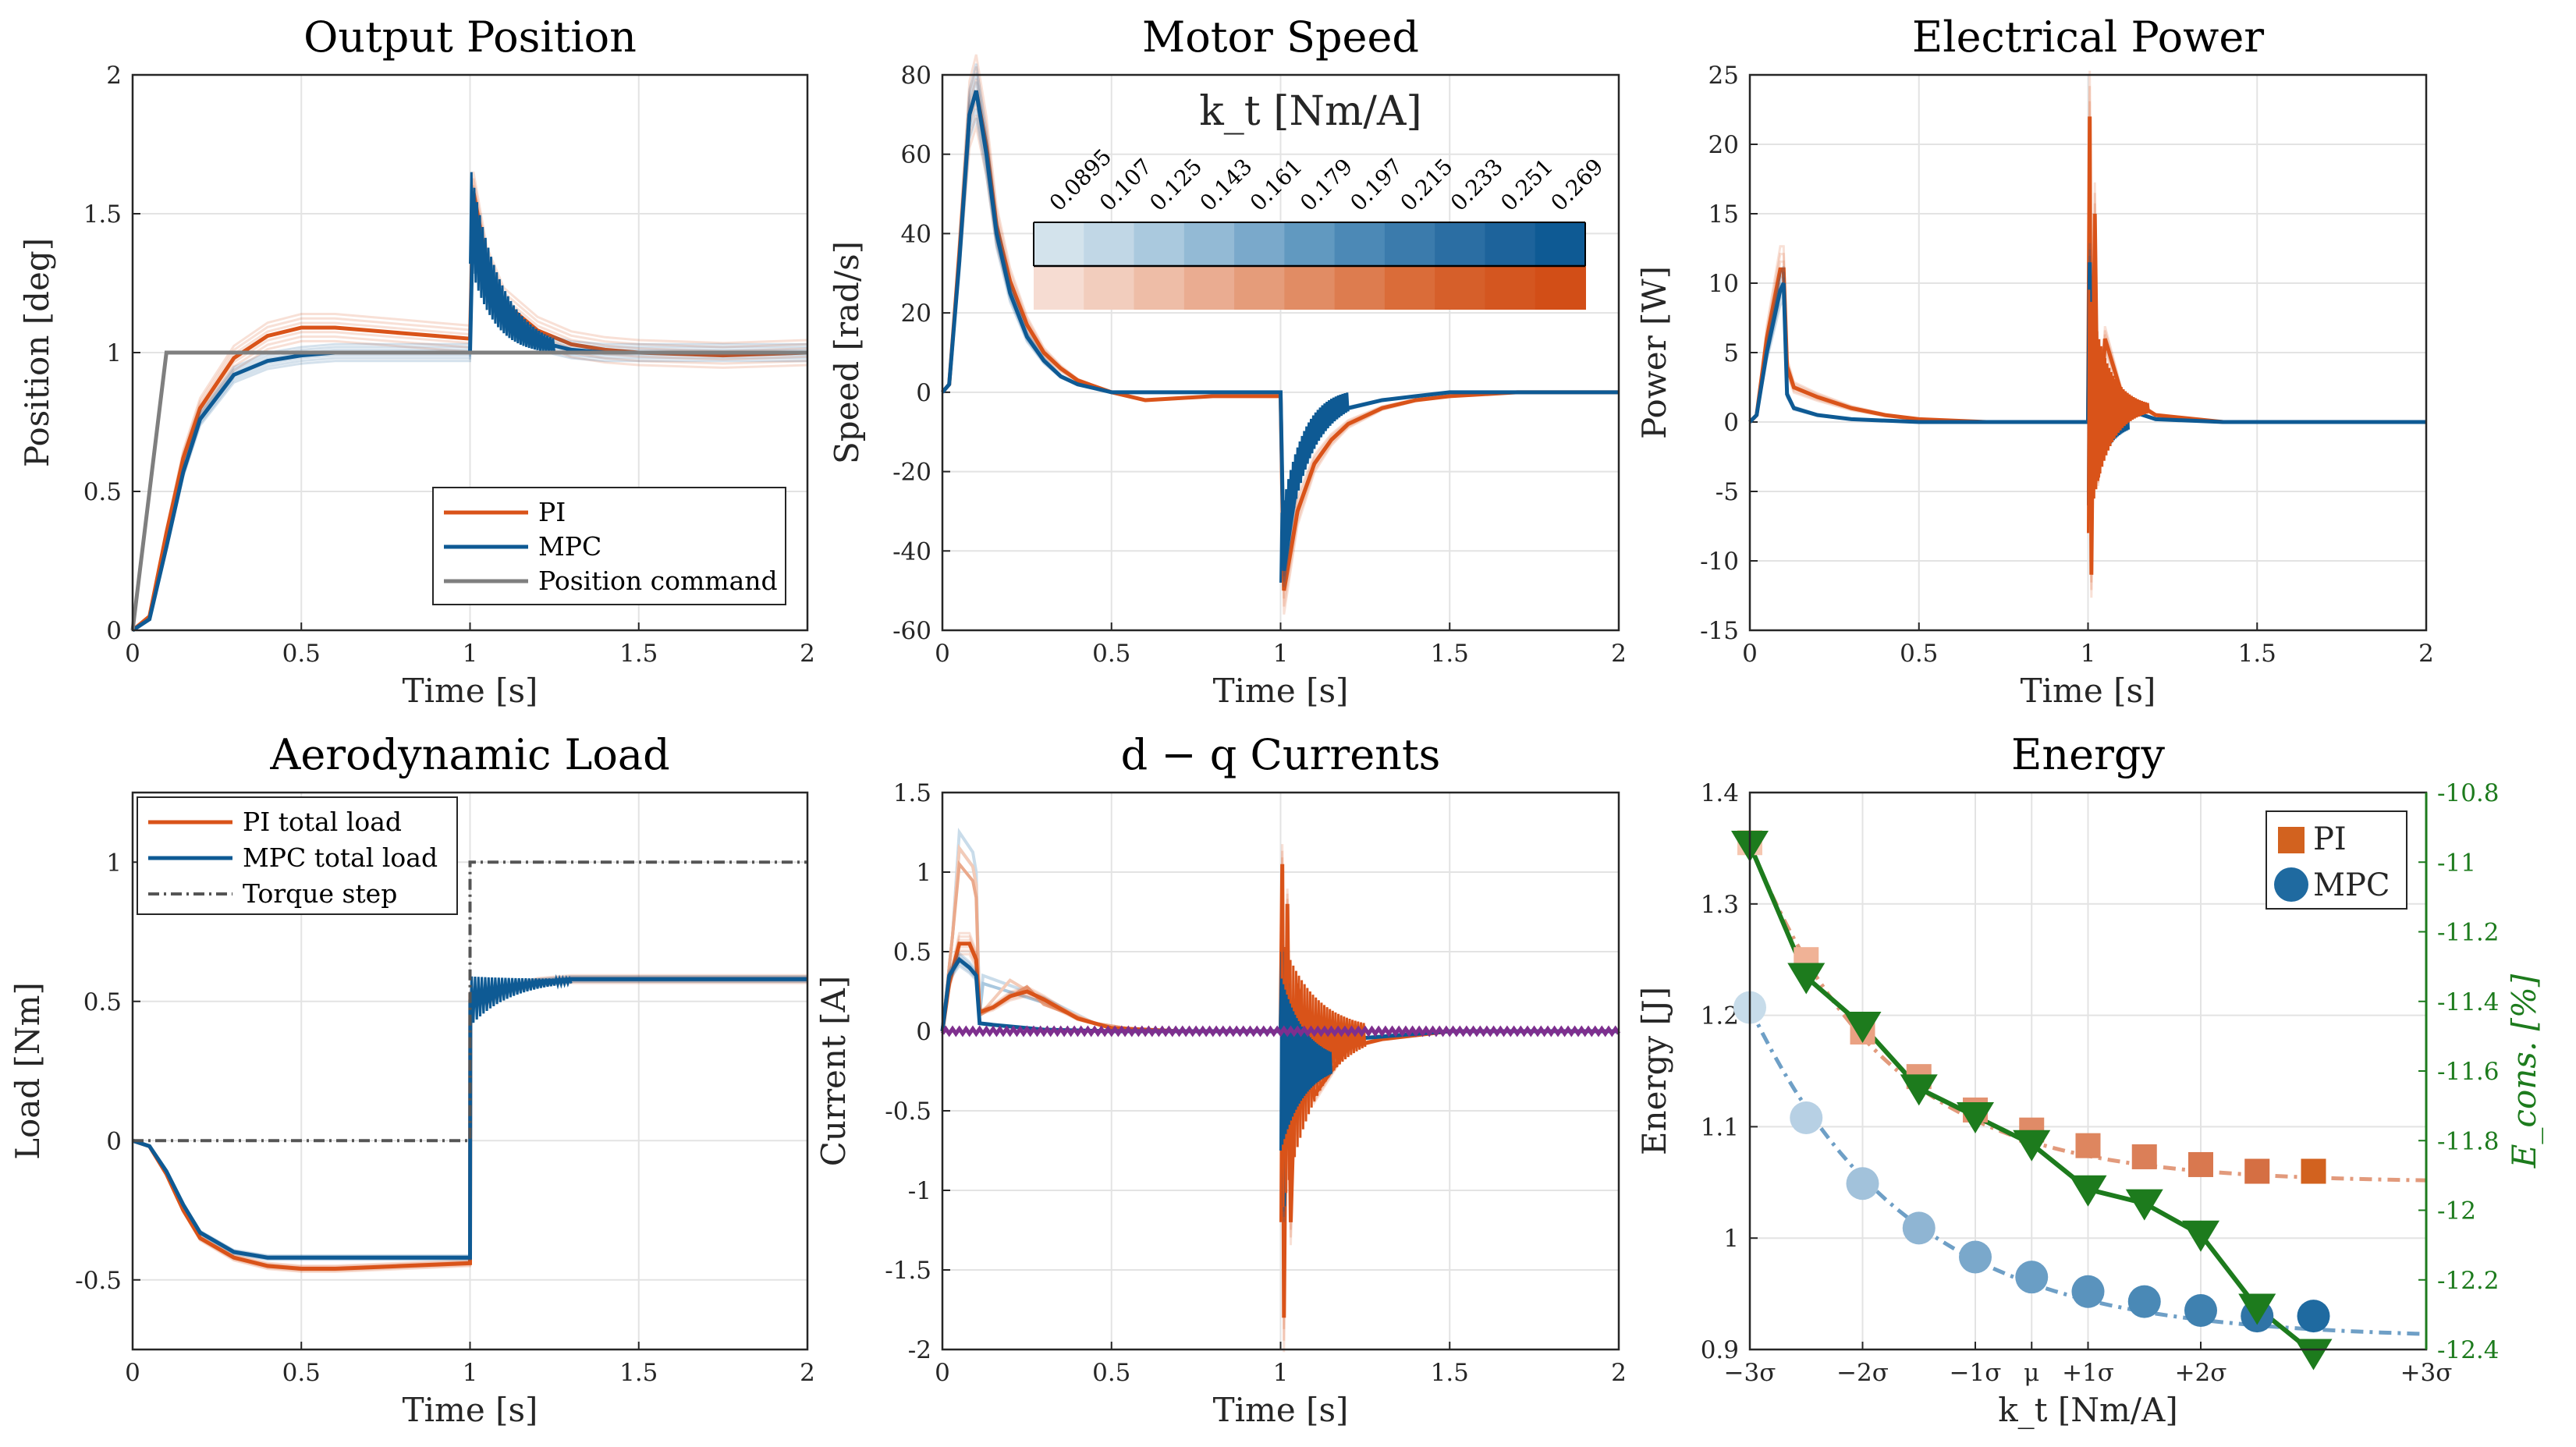 The height and width of the screenshot is (1447, 2576). Describe the element at coordinates (2088, 754) in the screenshot. I see `panel-title: Energy` at that location.